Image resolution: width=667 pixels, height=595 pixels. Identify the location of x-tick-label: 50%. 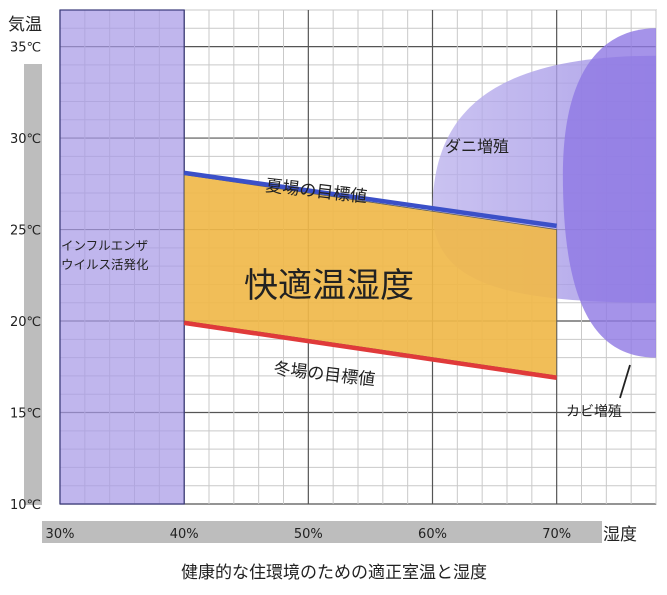
(308, 534).